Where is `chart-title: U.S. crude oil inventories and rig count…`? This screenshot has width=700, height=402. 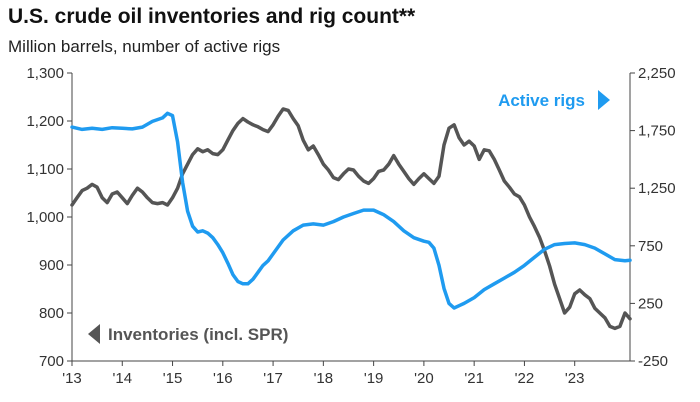 chart-title: U.S. crude oil inventories and rig count… is located at coordinates (212, 16).